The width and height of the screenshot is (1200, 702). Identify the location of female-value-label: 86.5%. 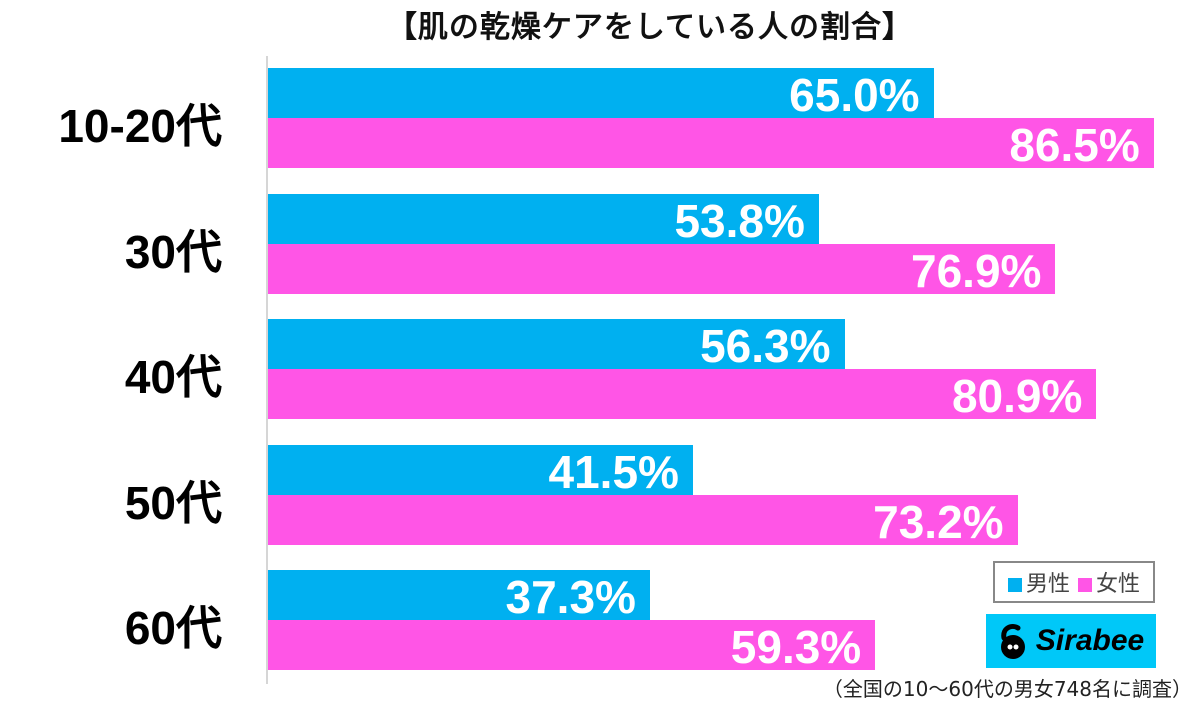
(1074, 145).